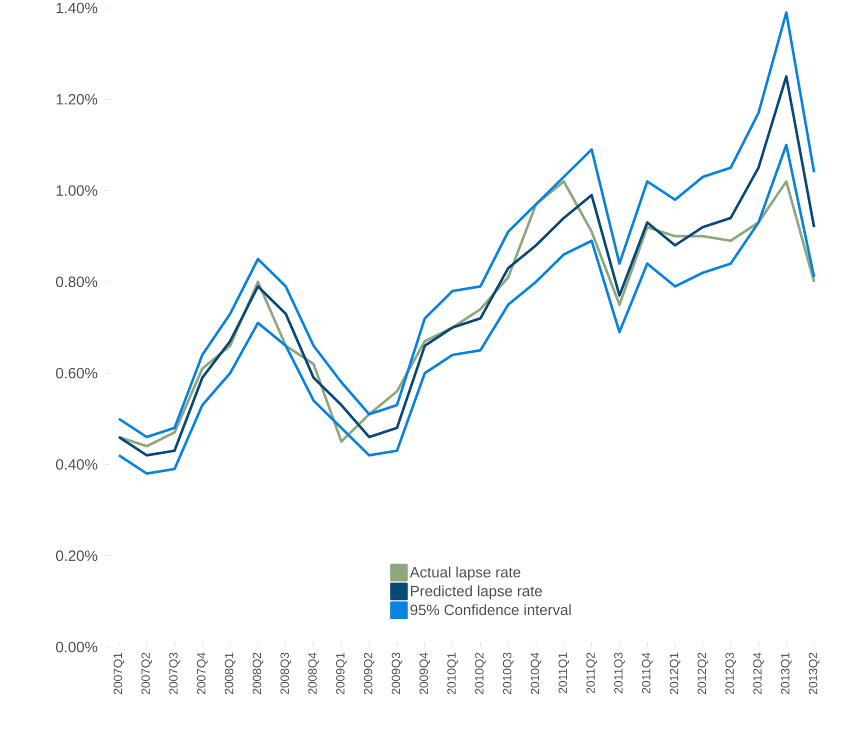  I want to click on x-tick-label: 2011Q1, so click(564, 673).